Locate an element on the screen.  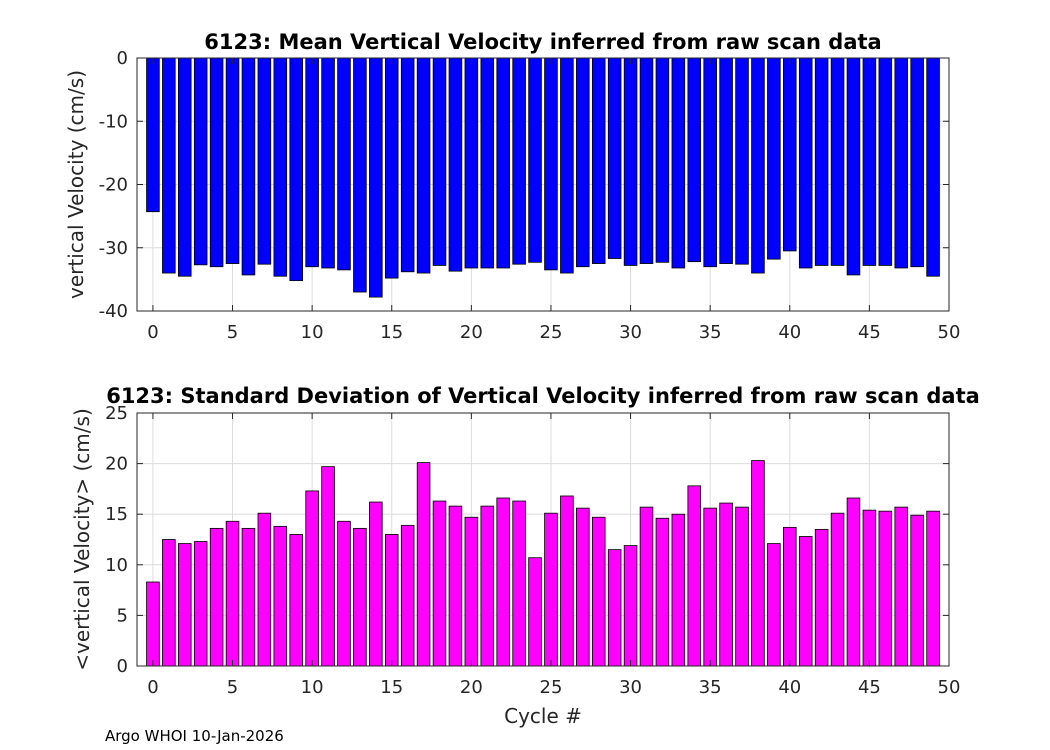
mean-x-tick-label: 30 is located at coordinates (630, 332).